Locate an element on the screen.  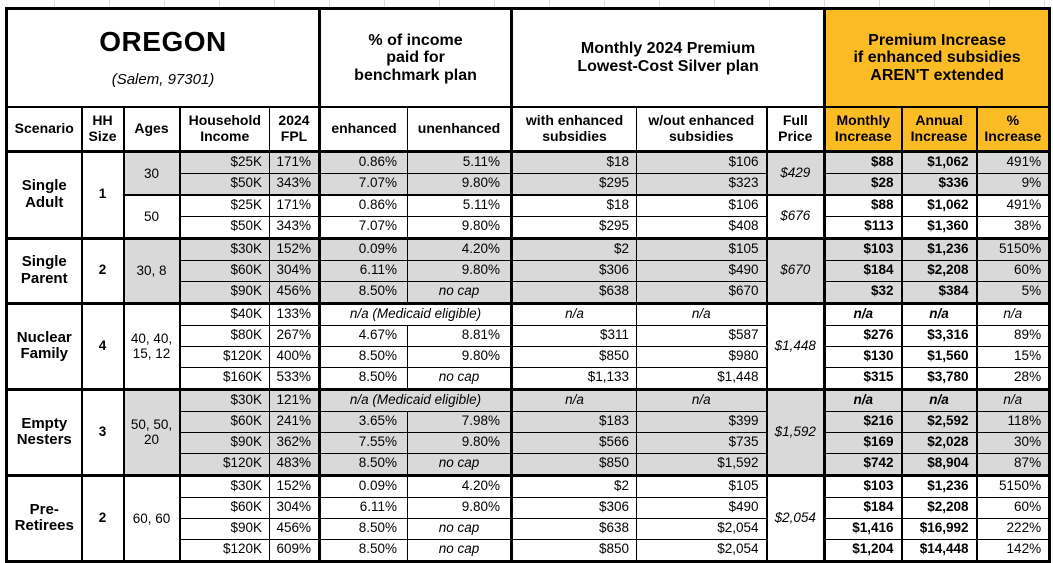
cell-annual-increase: $16,992 is located at coordinates (939, 528).